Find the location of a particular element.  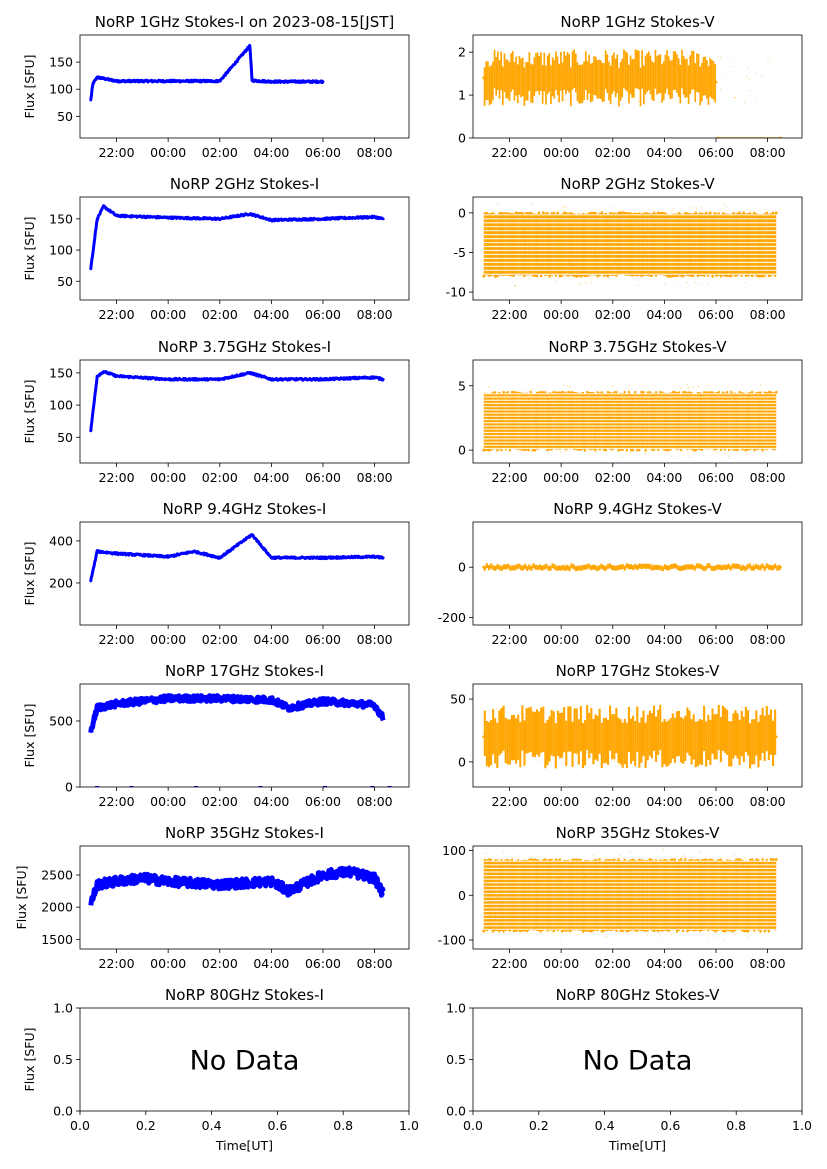

y-tick-label: 0.0 is located at coordinates (456, 1111).